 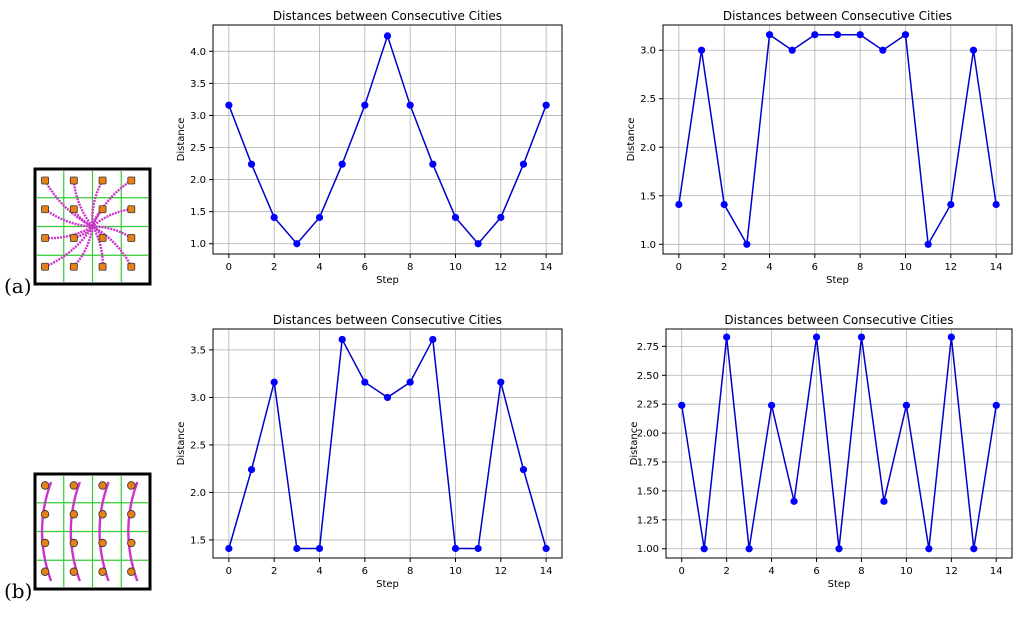 I want to click on tour-thumbnail-a, so click(x=92, y=226).